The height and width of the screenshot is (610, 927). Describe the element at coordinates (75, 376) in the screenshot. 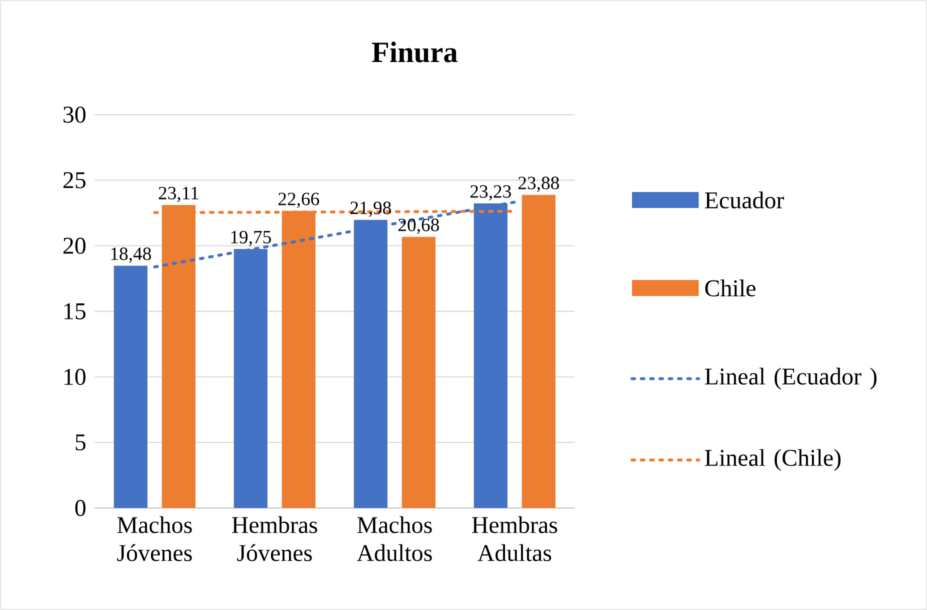

I see `y-tick-label: 10` at that location.